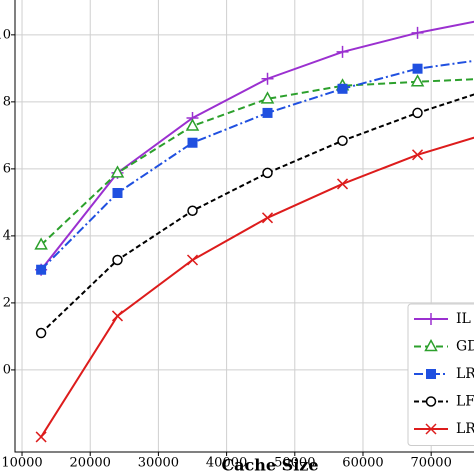 This screenshot has height=474, width=474. What do you see at coordinates (294, 463) in the screenshot?
I see `x-tick-label: 50000` at bounding box center [294, 463].